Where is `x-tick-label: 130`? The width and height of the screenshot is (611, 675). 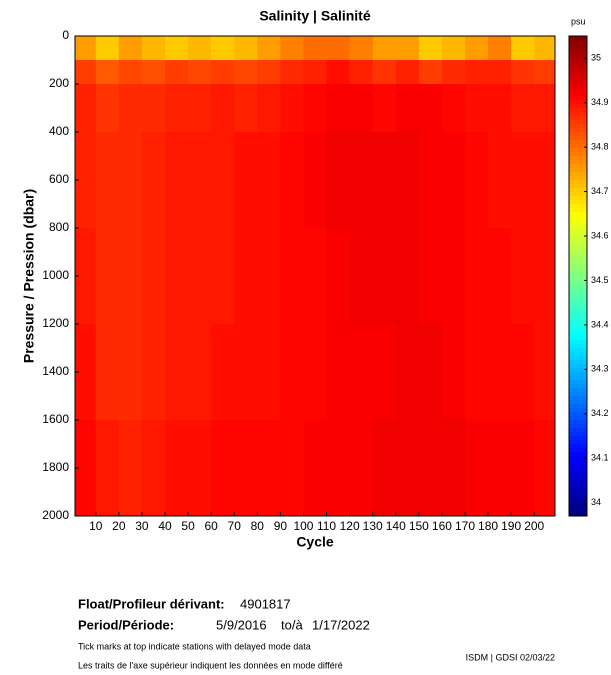
x-tick-label: 130 is located at coordinates (373, 526).